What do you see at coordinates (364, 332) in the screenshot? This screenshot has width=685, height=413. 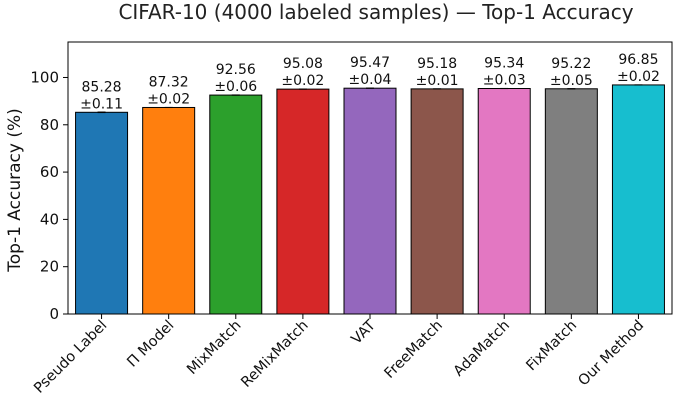 I see `x-tick-label: VAT` at bounding box center [364, 332].